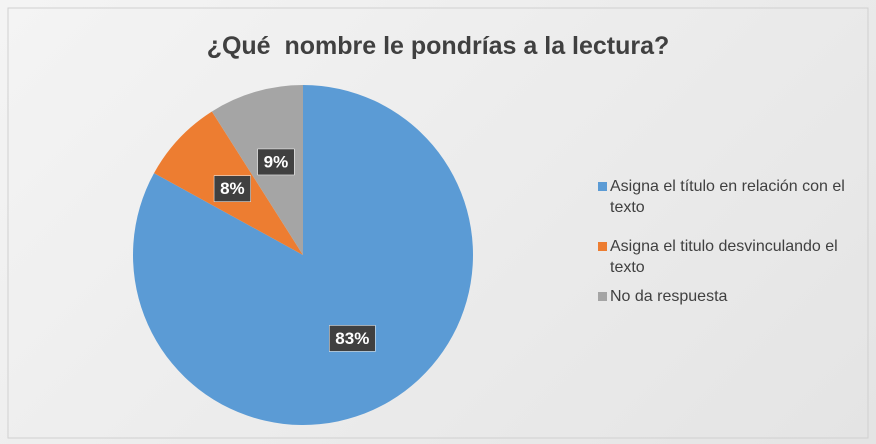  What do you see at coordinates (669, 296) in the screenshot?
I see `legend-label: No da respuesta` at bounding box center [669, 296].